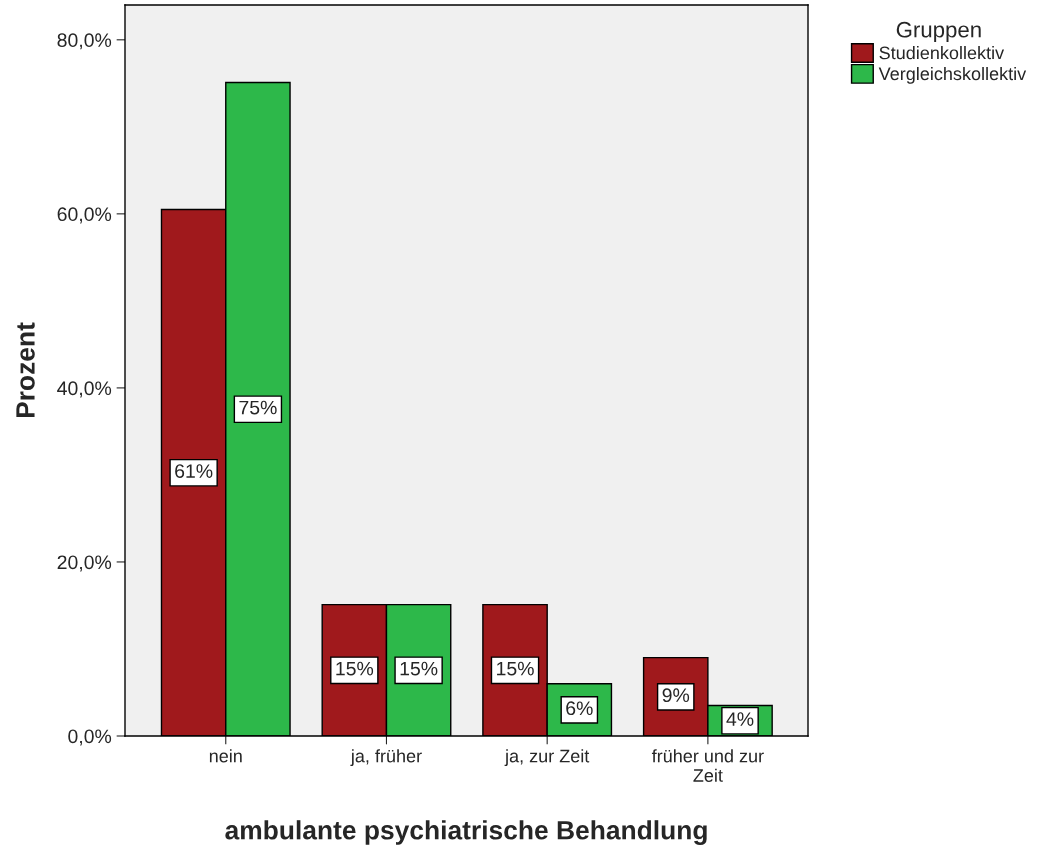 This screenshot has width=1052, height=848. I want to click on y-axis-title: Prozent, so click(25, 370).